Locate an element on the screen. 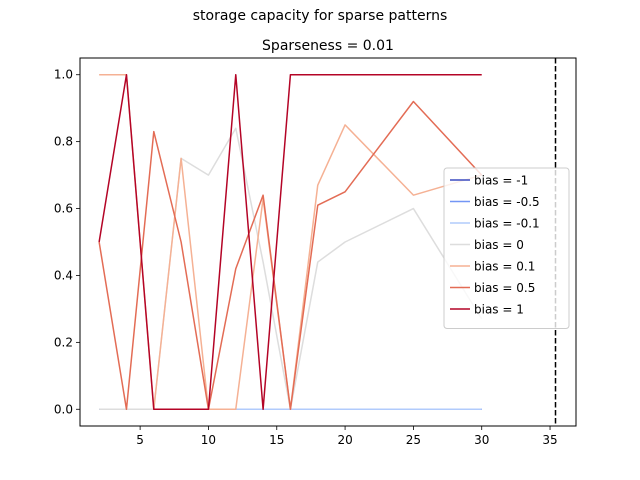 The image size is (640, 480). legend-label-5: bias = 0.5 is located at coordinates (504, 288).